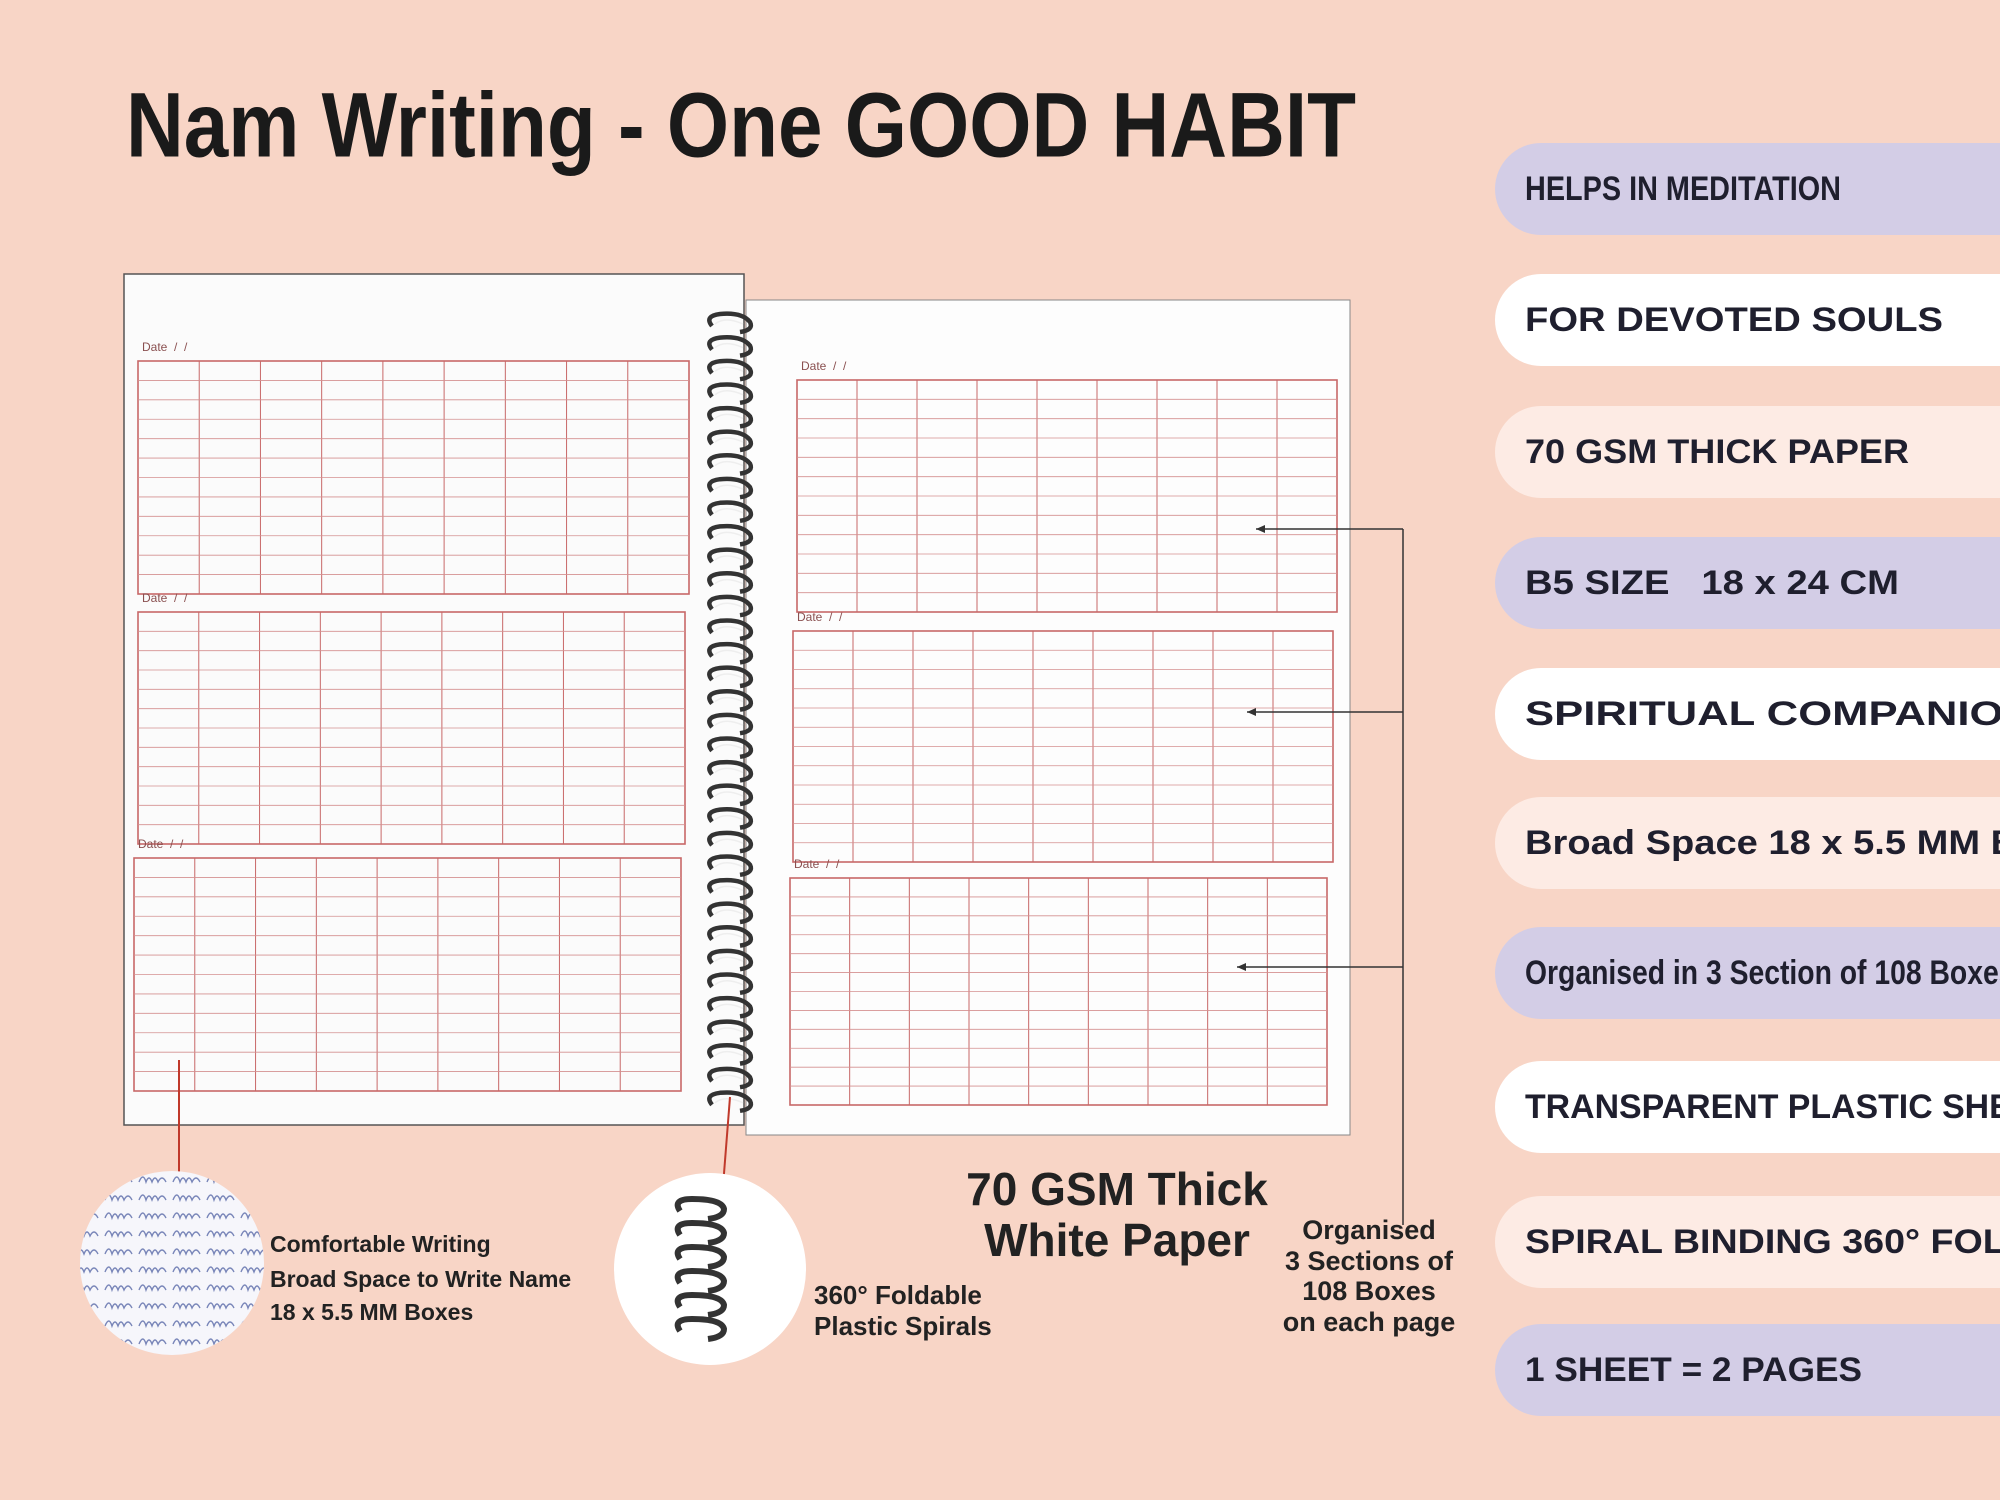 Image resolution: width=2000 pixels, height=1500 pixels. I want to click on feature-text: SPIRITUAL COMPANION, so click(1762, 714).